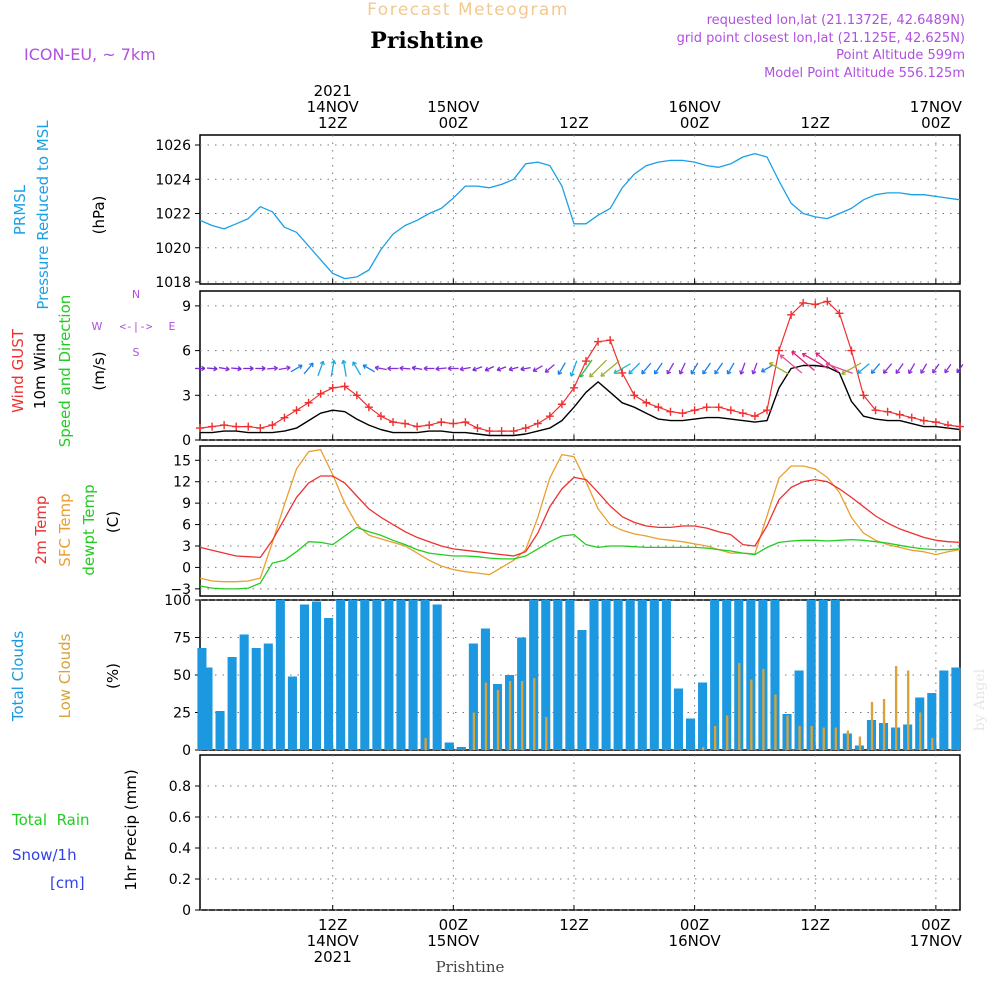 Image resolution: width=1000 pixels, height=1000 pixels. What do you see at coordinates (180, 590) in the screenshot?
I see `temperature-ytick-label: −3` at bounding box center [180, 590].